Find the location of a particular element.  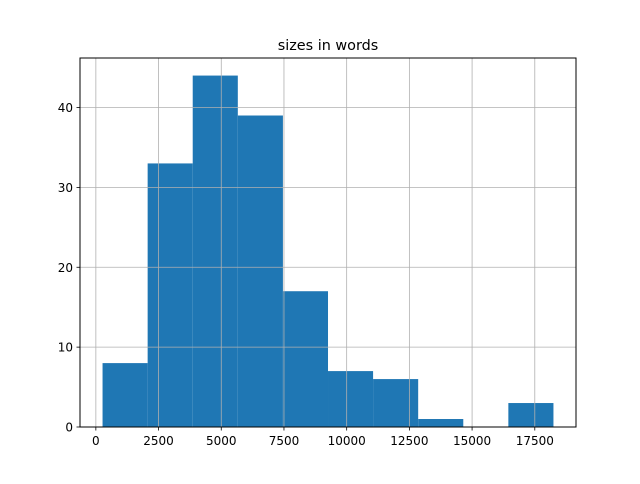

y-axis: 0 10 20 30 40 is located at coordinates (69, 268).